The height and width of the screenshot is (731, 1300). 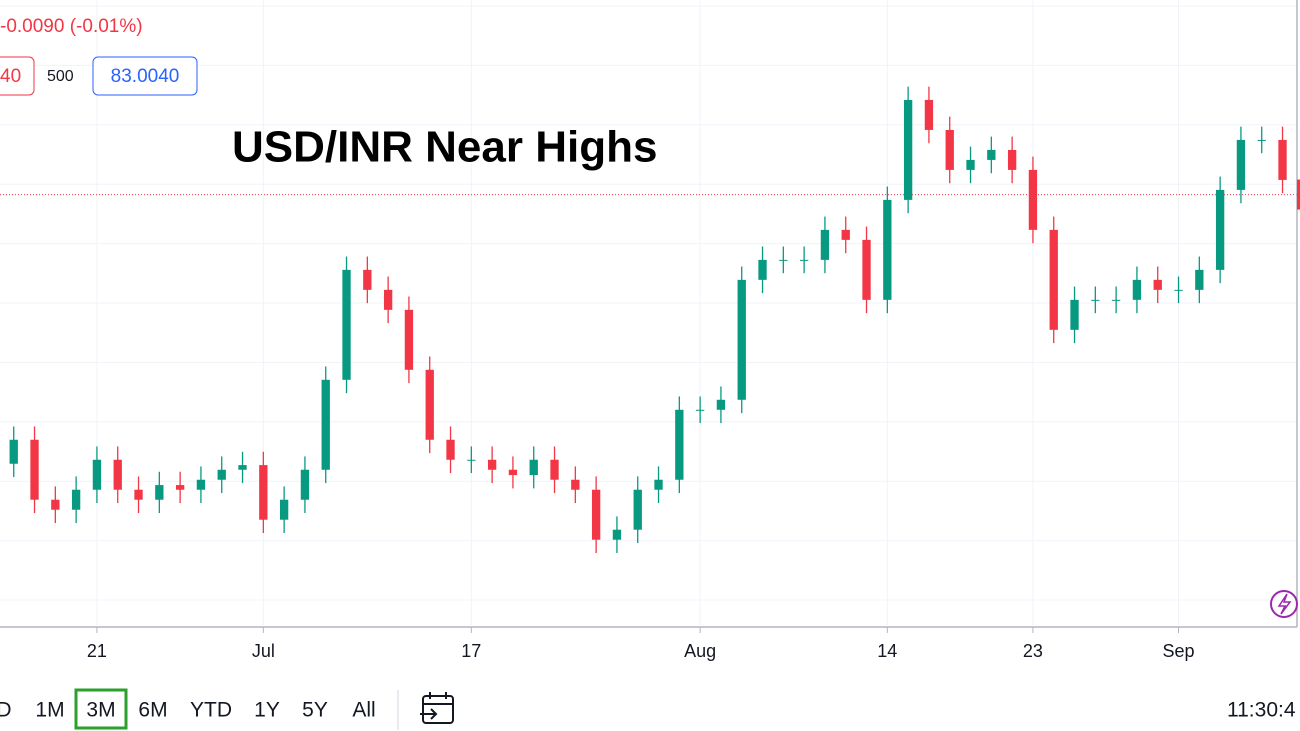 What do you see at coordinates (49, 710) in the screenshot?
I see `range-button: 1M` at bounding box center [49, 710].